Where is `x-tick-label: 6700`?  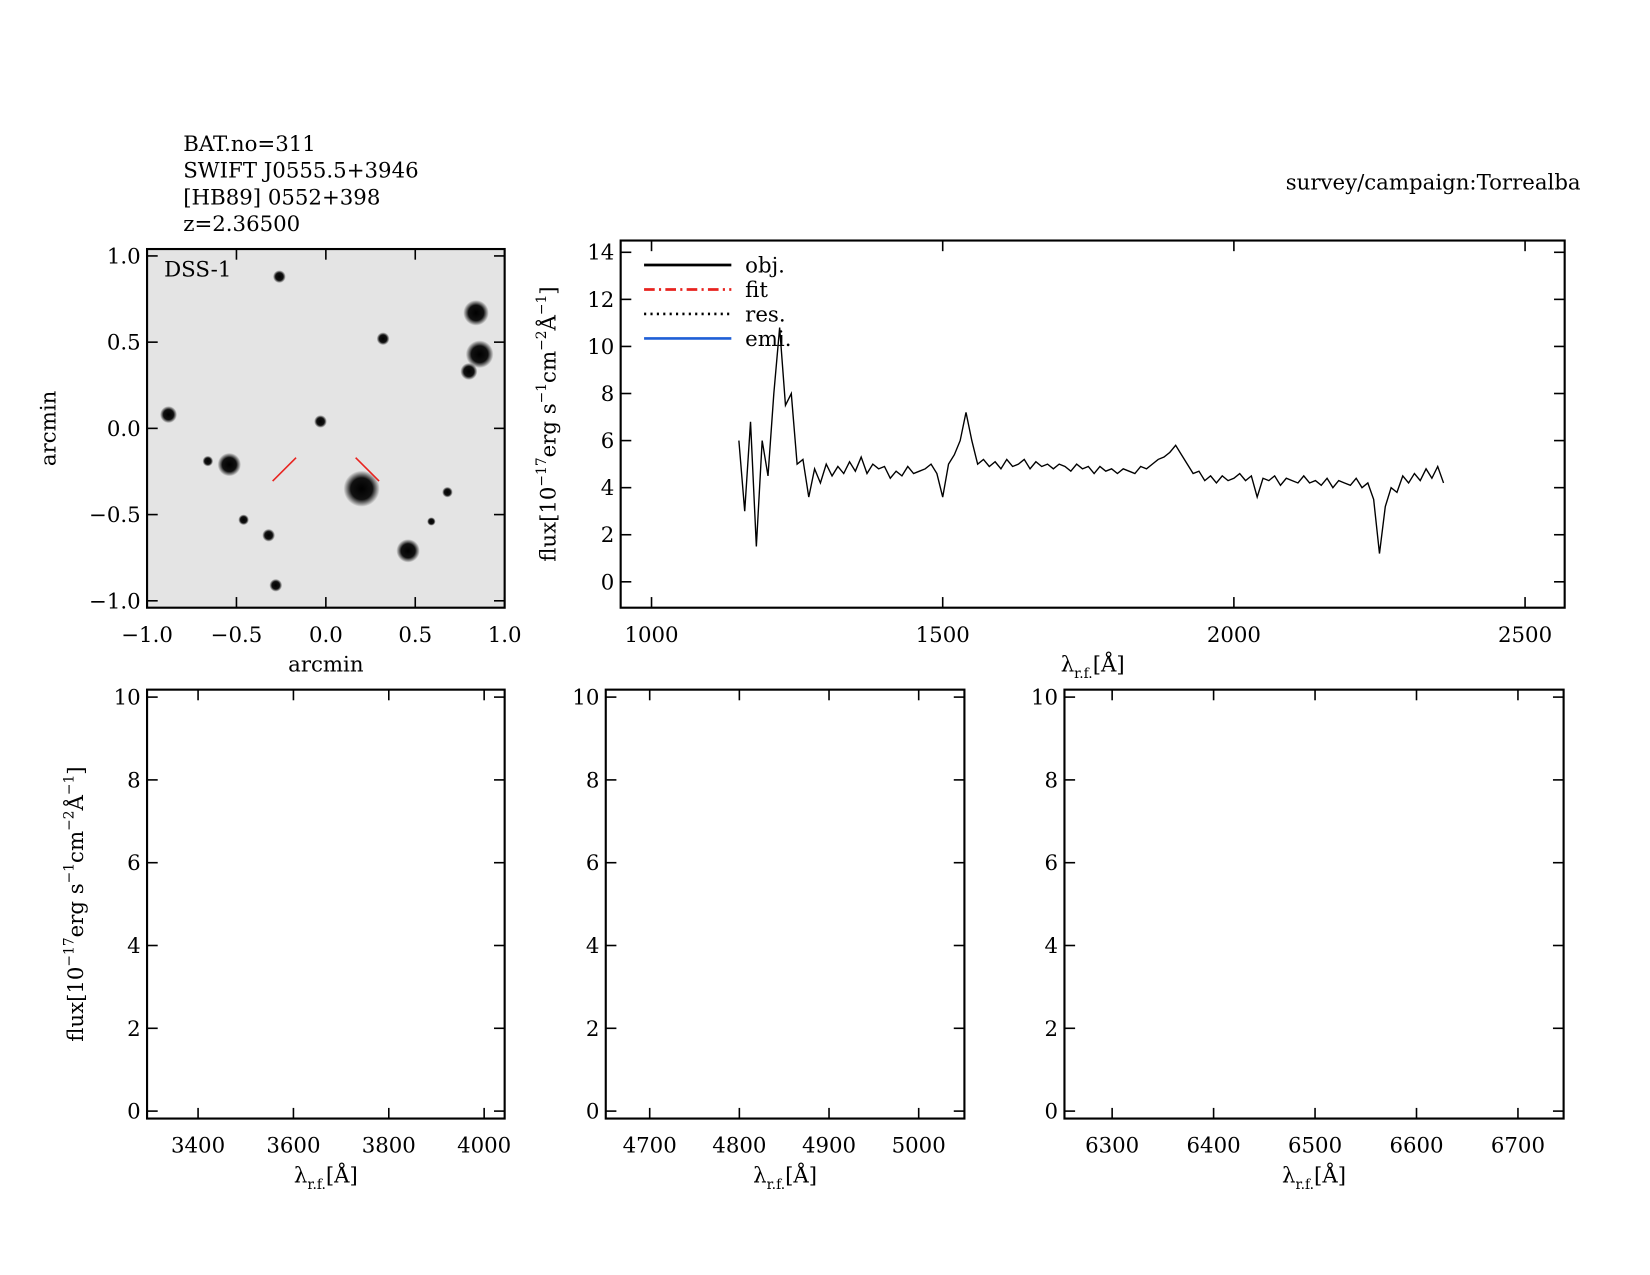
x-tick-label: 6700 is located at coordinates (1518, 1146).